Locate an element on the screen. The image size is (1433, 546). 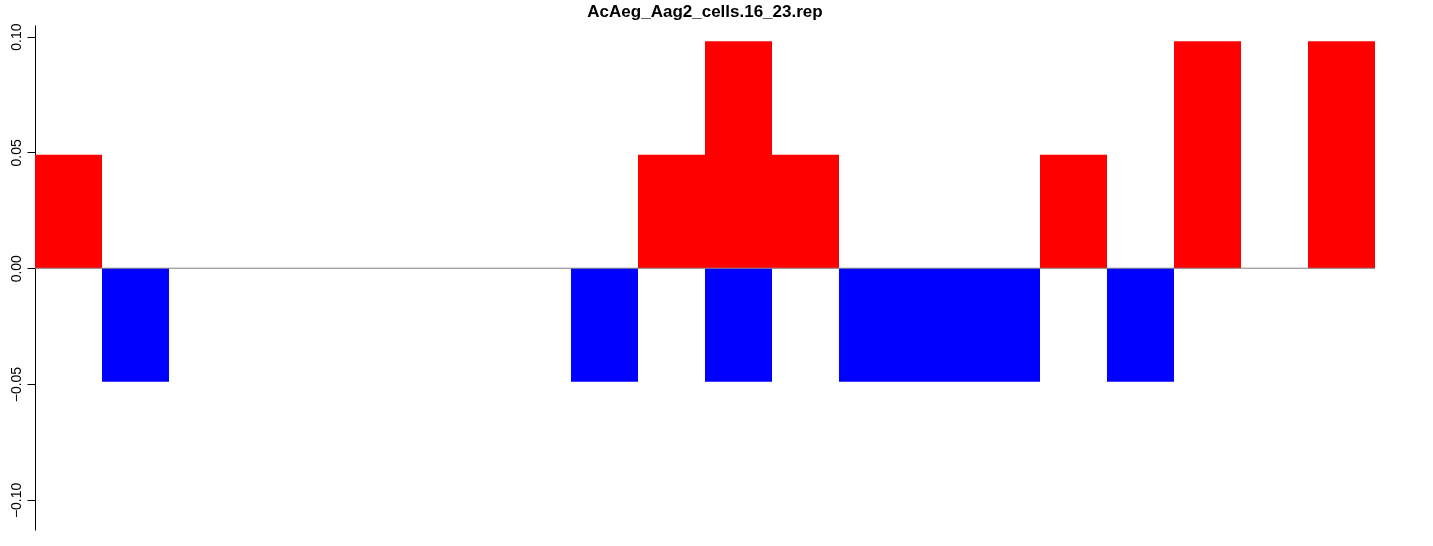
chart-title: AcAeg_Aag2_cells.16_23.rep is located at coordinates (705, 11).